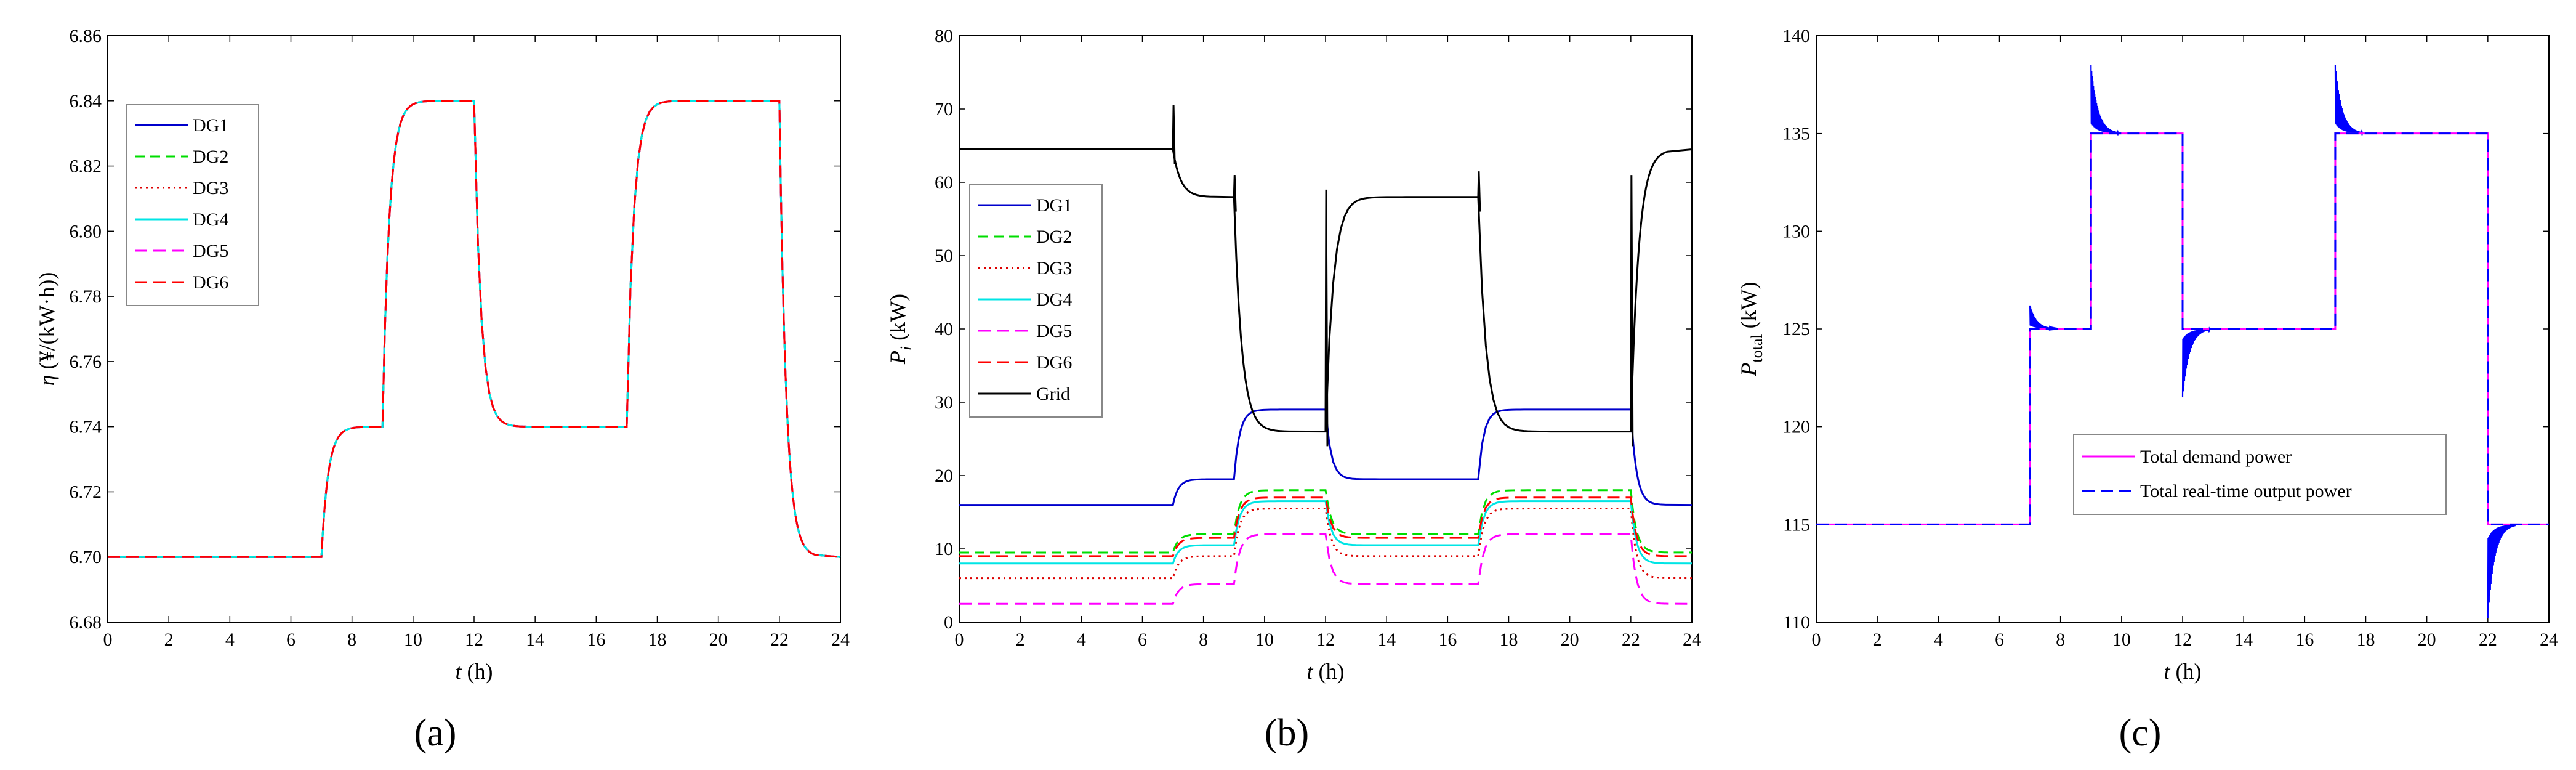 The width and height of the screenshot is (2576, 770). I want to click on x-tick-label: 12, so click(1325, 640).